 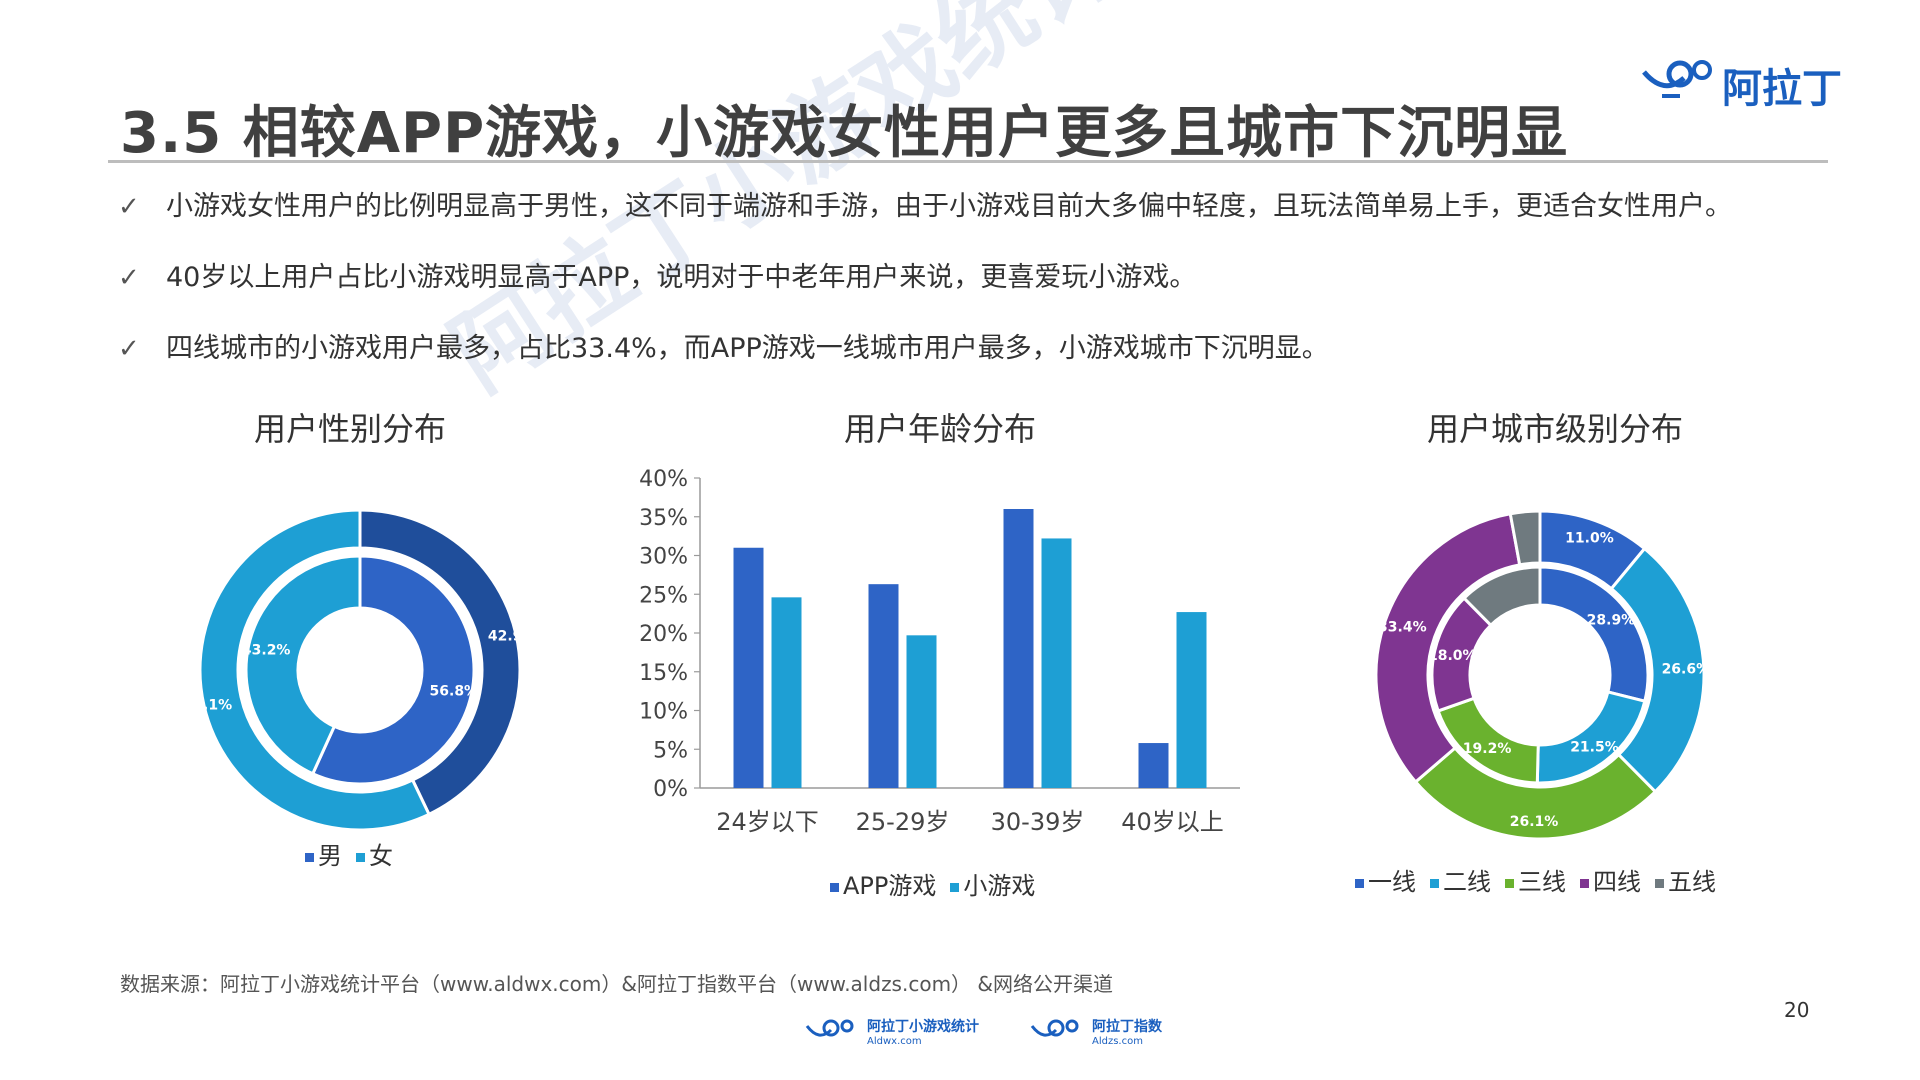 I want to click on gender-legend: 男女, so click(x=356, y=853).